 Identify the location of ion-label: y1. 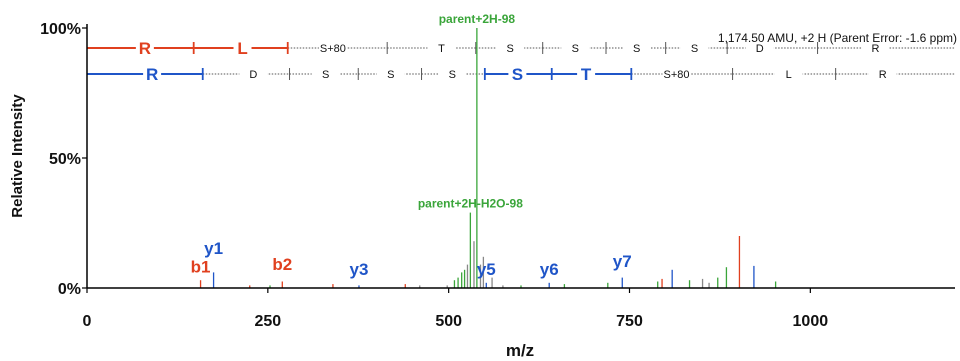
(213, 248).